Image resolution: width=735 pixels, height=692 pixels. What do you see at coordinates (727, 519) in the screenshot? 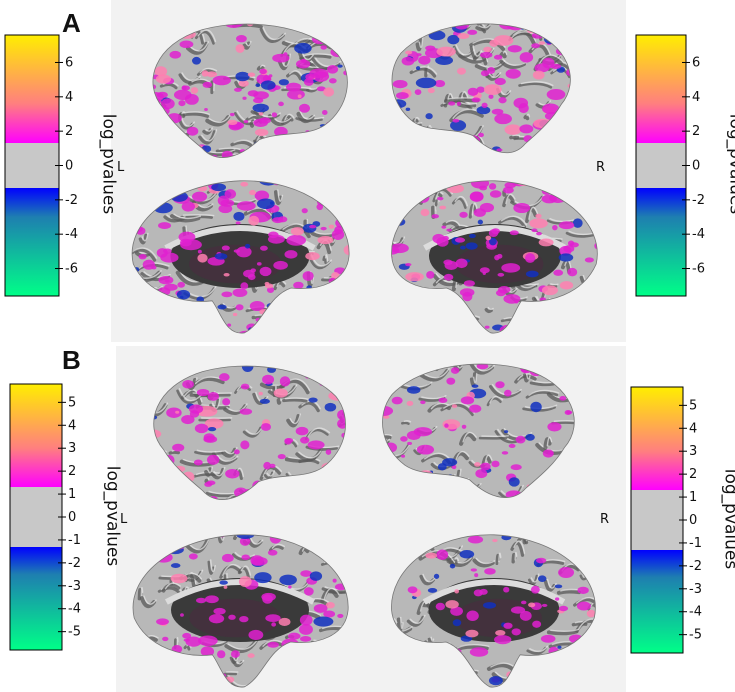
I see `panel-b-colorbar-right-title: log_pvalues` at bounding box center [727, 519].